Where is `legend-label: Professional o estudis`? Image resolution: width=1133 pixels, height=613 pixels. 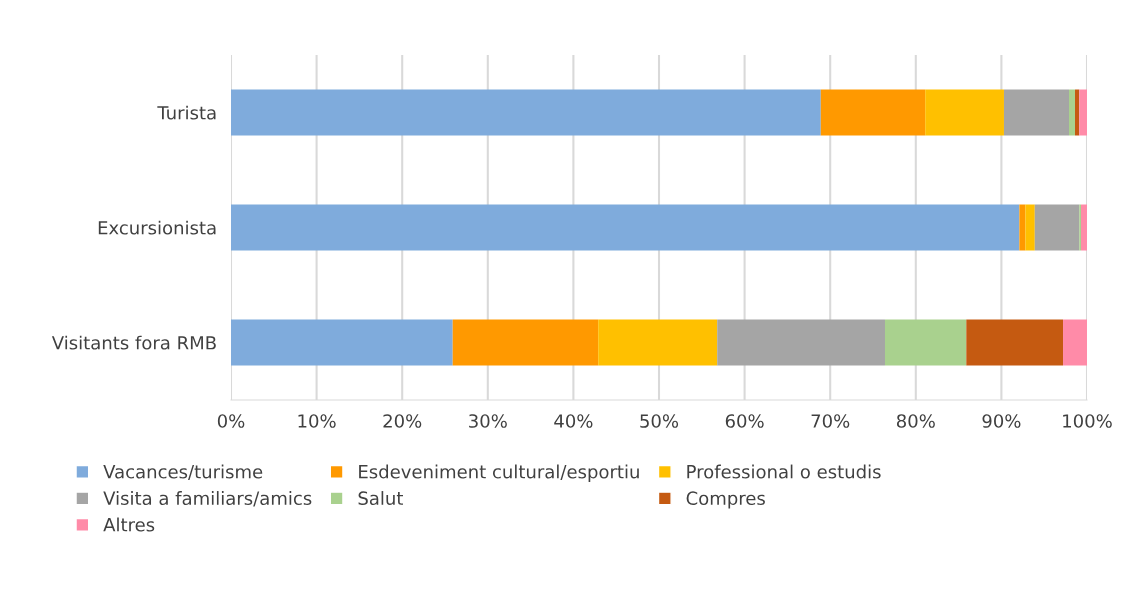
legend-label: Professional o estudis is located at coordinates (784, 471).